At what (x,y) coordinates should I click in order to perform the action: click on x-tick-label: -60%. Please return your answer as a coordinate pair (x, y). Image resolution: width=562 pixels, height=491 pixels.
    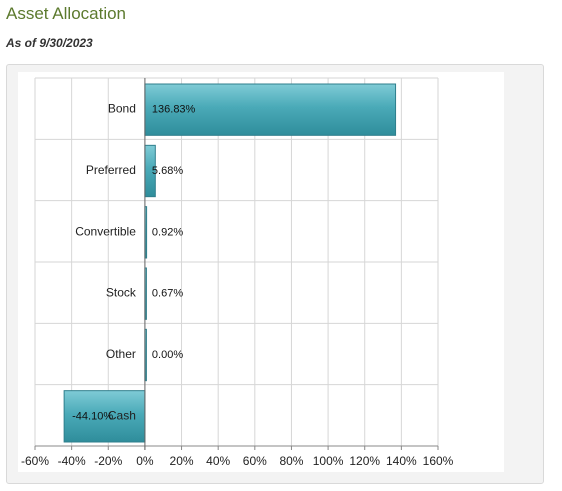
    Looking at the image, I should click on (35, 461).